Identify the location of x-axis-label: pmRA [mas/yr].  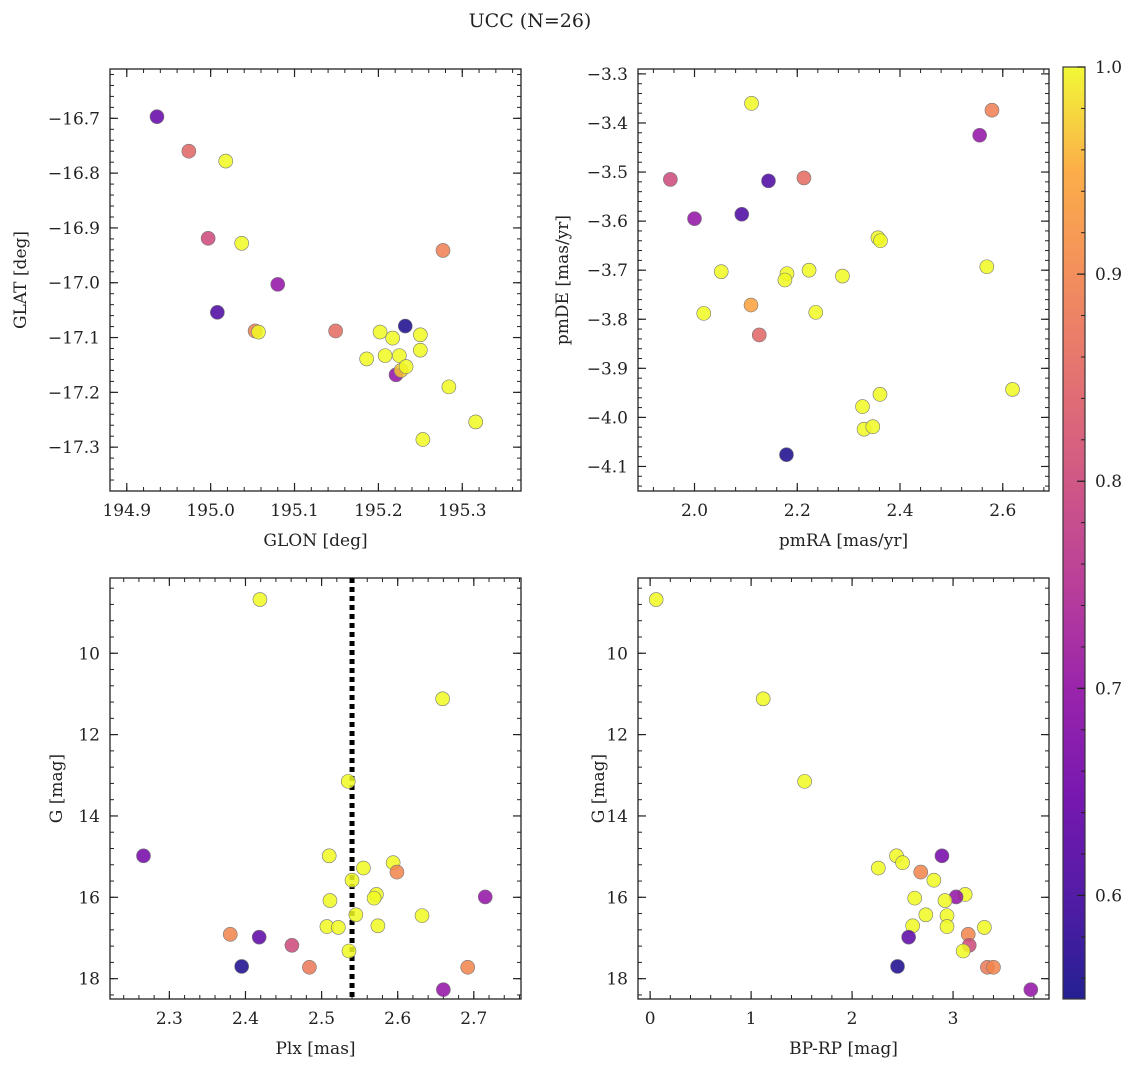
(843, 541).